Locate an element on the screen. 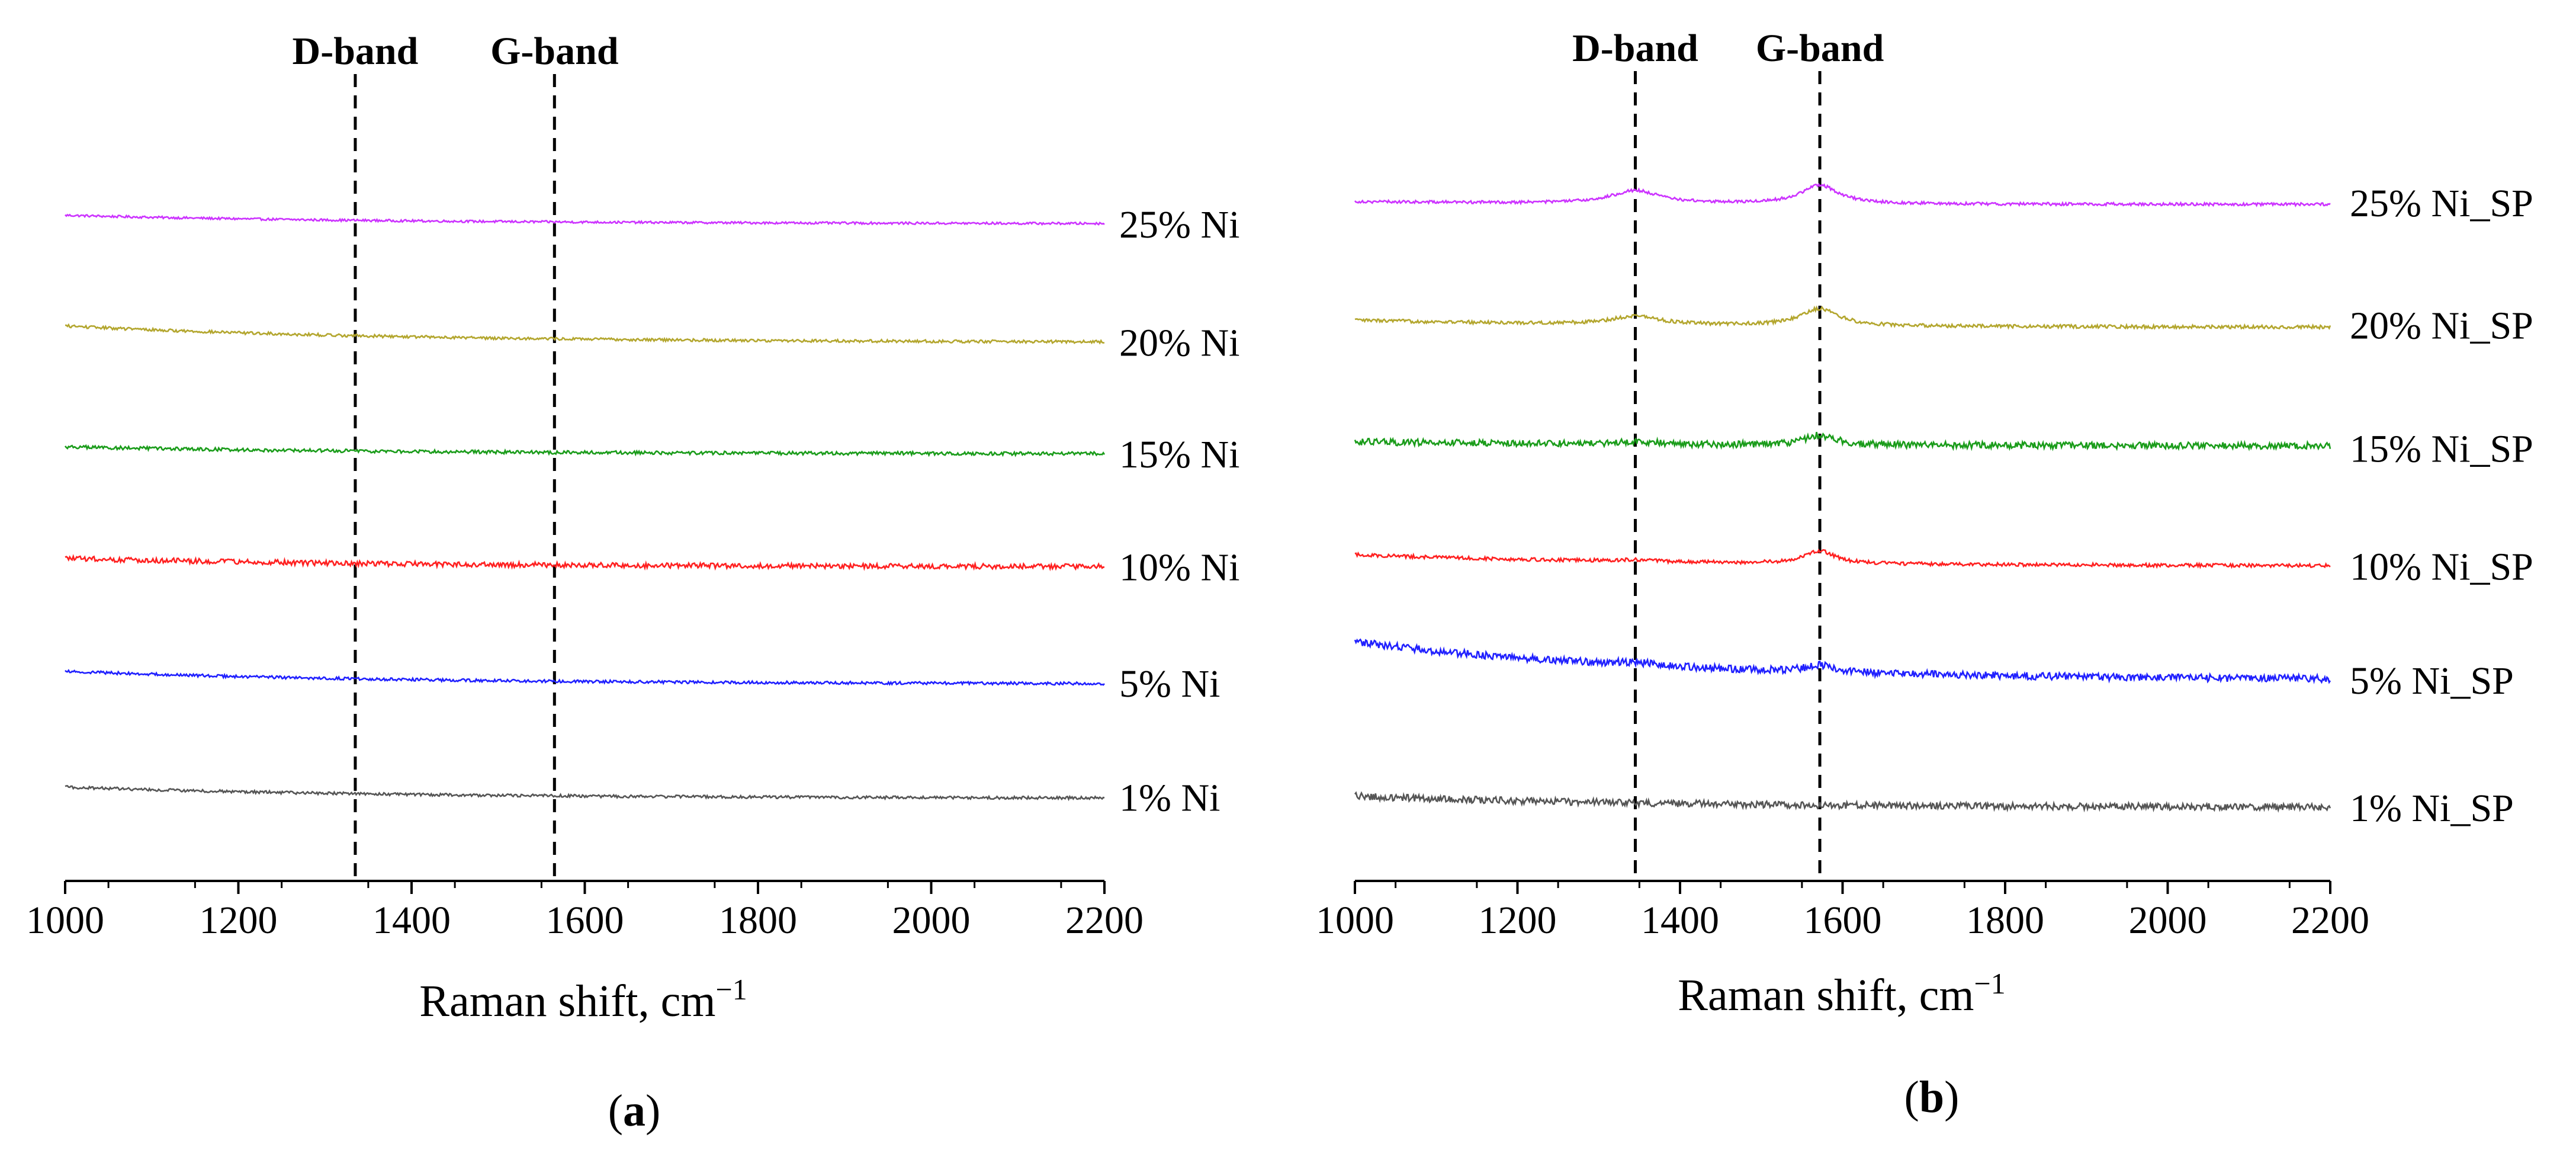 The image size is (2576, 1157). series-label: 10% Ni is located at coordinates (1179, 567).